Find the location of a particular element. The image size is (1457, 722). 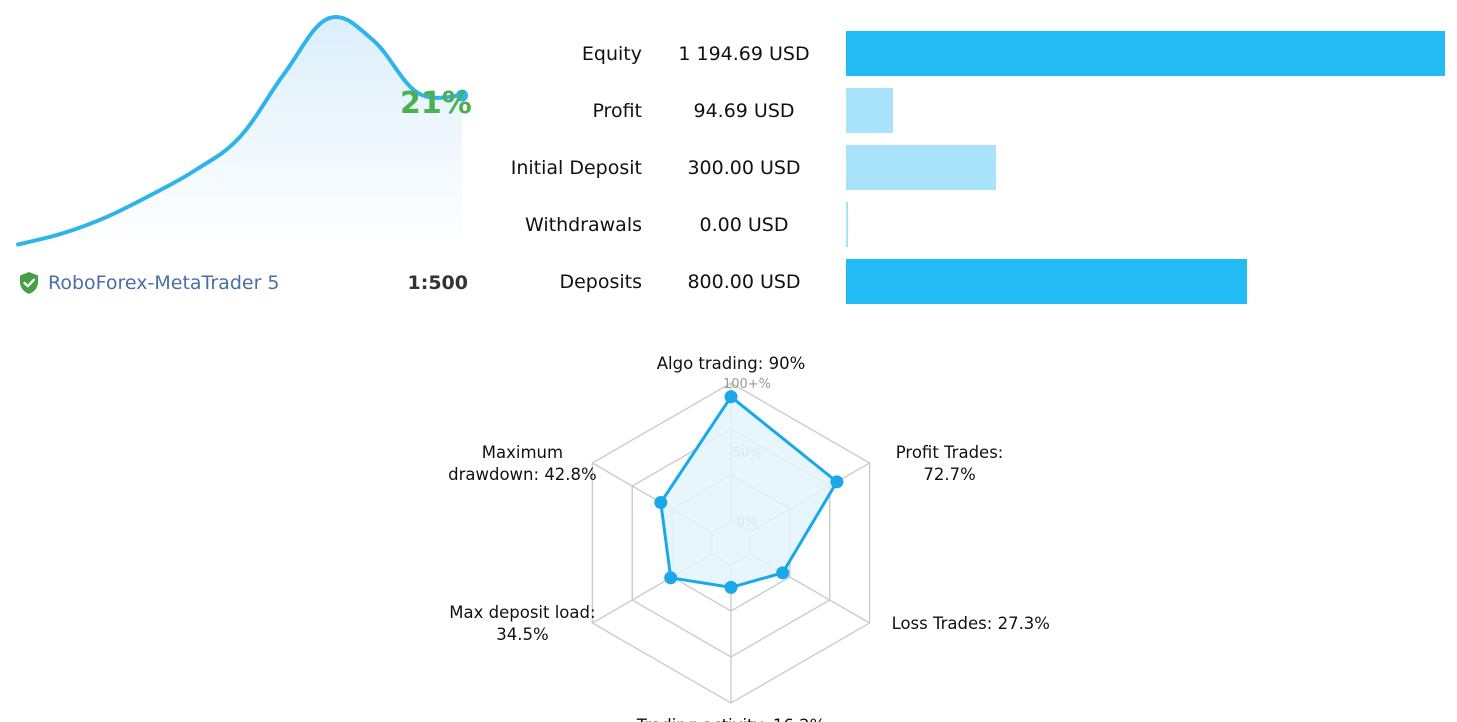

growth-line is located at coordinates (240, 130).